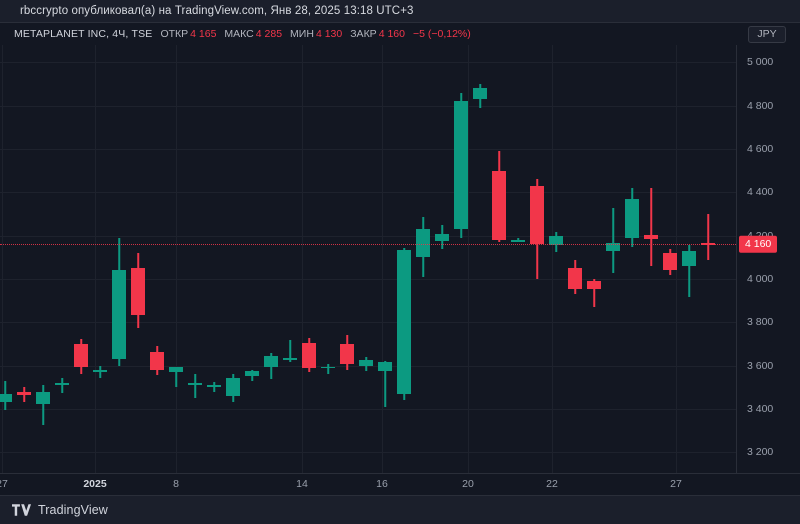 The height and width of the screenshot is (524, 800). Describe the element at coordinates (767, 34) in the screenshot. I see `currency-badge: JPY` at that location.